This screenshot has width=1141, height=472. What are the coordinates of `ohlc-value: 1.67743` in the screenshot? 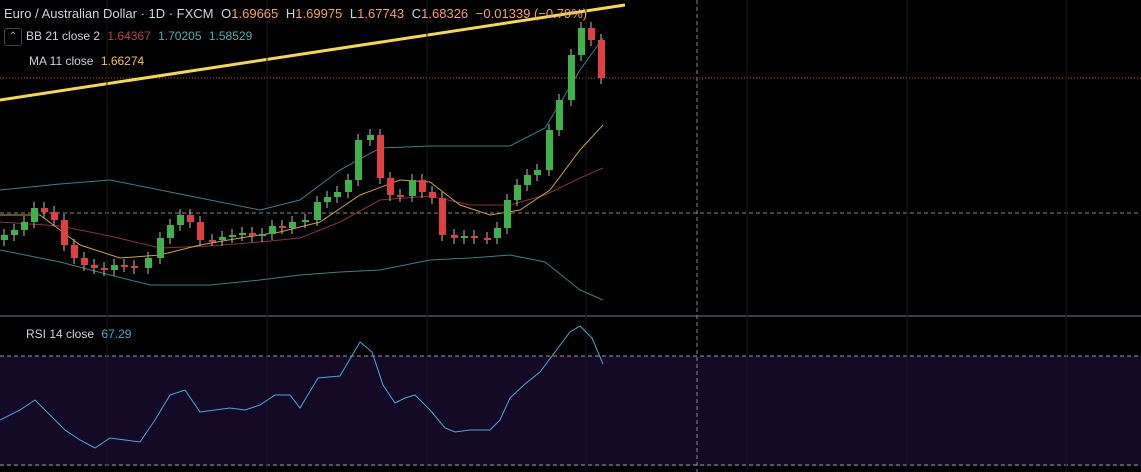 It's located at (381, 13).